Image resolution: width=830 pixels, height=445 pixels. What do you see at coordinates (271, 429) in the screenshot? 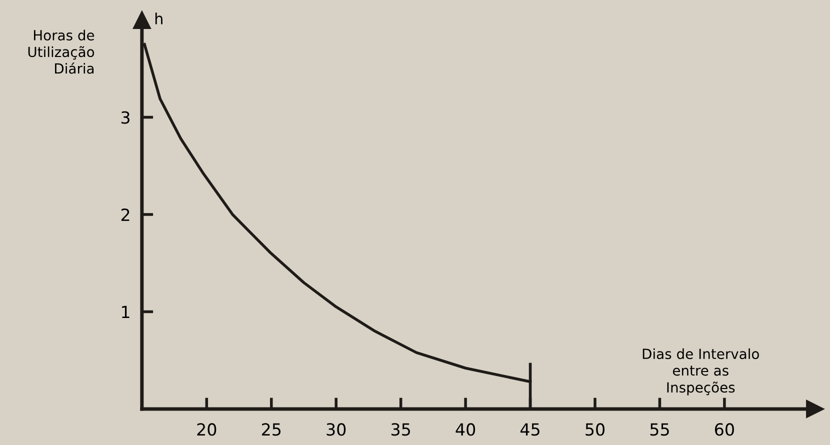
I see `x-tick-label: 25` at bounding box center [271, 429].